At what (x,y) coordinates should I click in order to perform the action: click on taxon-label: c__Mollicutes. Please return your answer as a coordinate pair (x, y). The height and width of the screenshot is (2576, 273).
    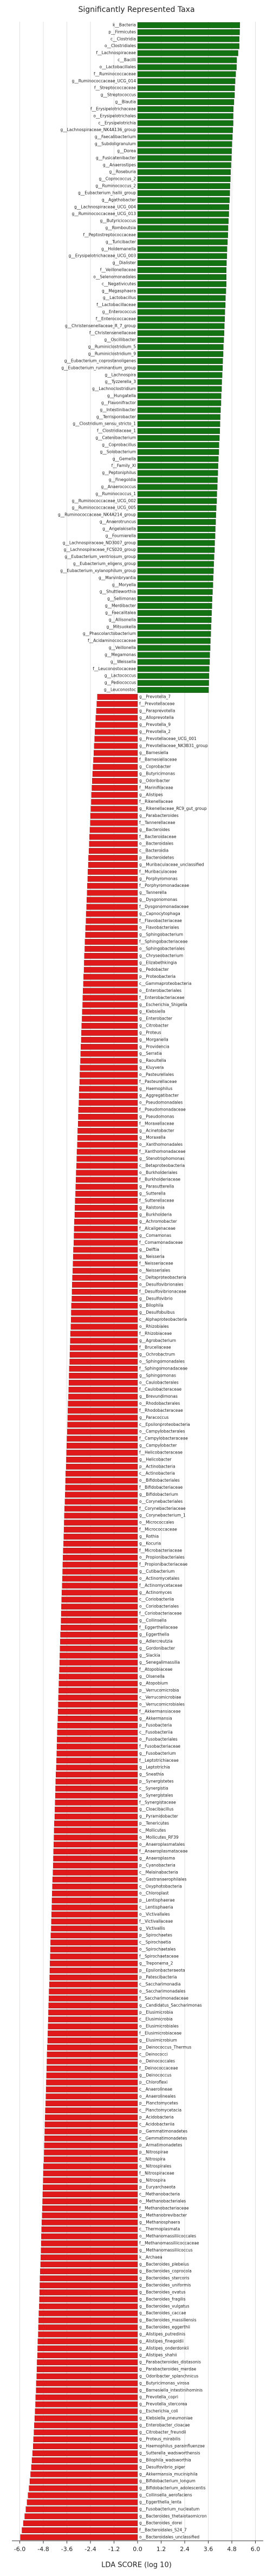
    Looking at the image, I should click on (152, 1830).